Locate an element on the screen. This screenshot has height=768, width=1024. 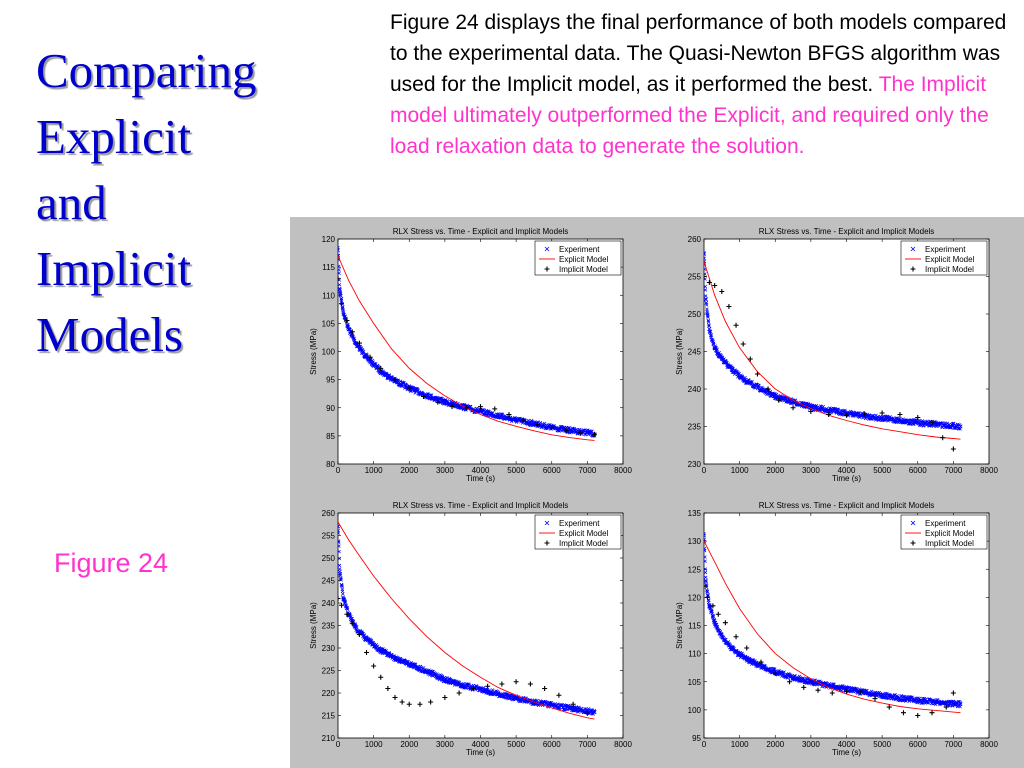
x-tick-label: 2000 is located at coordinates (409, 470).